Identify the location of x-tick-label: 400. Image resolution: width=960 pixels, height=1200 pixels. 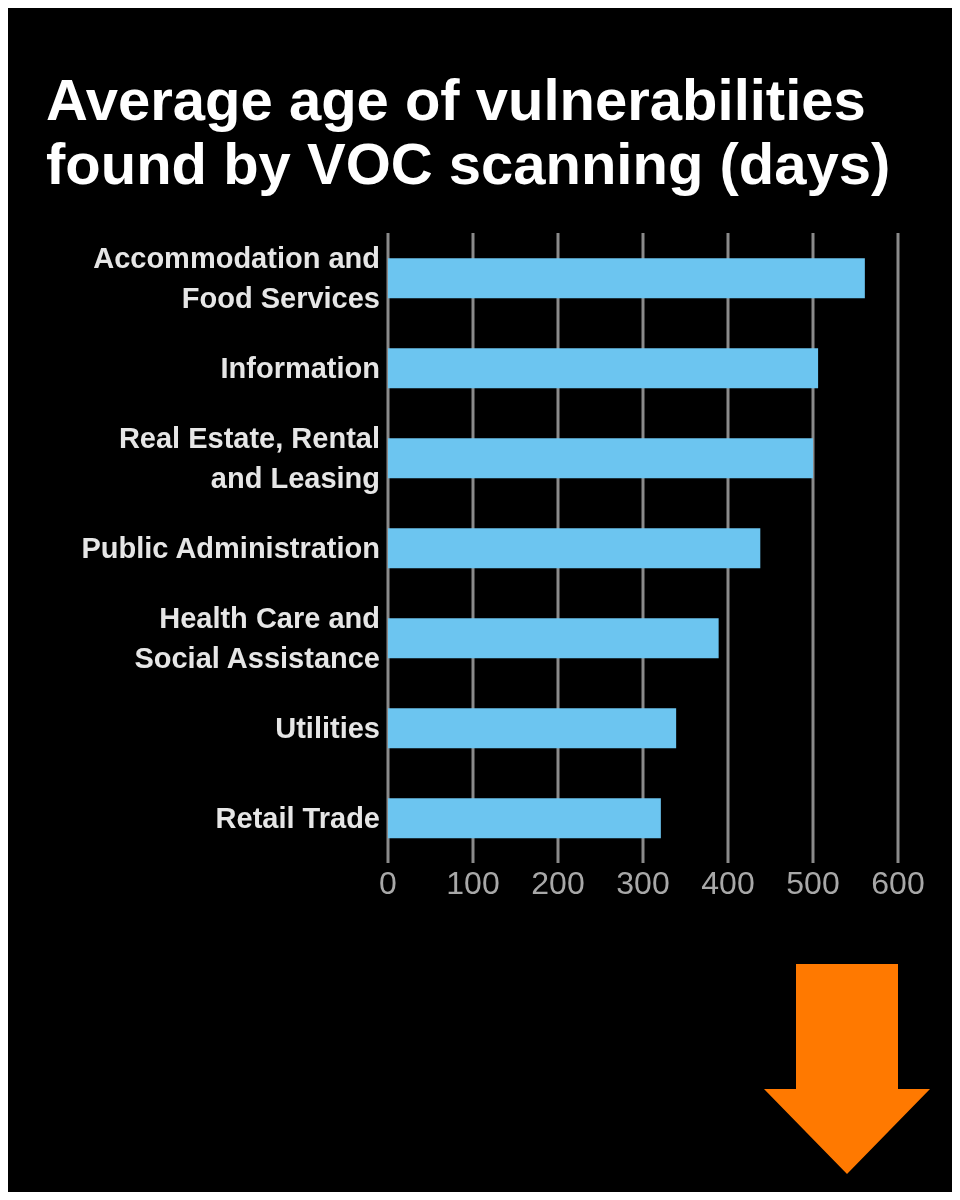
(728, 882).